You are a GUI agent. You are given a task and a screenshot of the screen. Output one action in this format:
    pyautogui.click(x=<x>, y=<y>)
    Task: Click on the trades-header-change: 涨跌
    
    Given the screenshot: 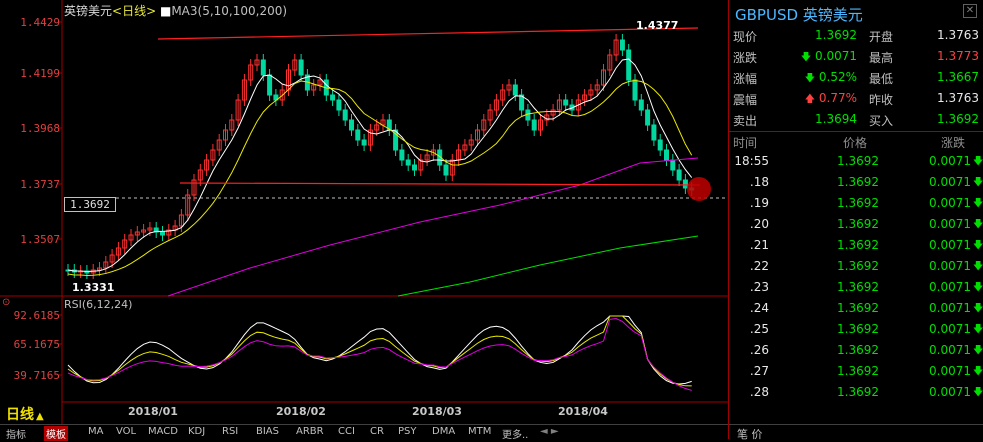 What is the action you would take?
    pyautogui.click(x=953, y=143)
    